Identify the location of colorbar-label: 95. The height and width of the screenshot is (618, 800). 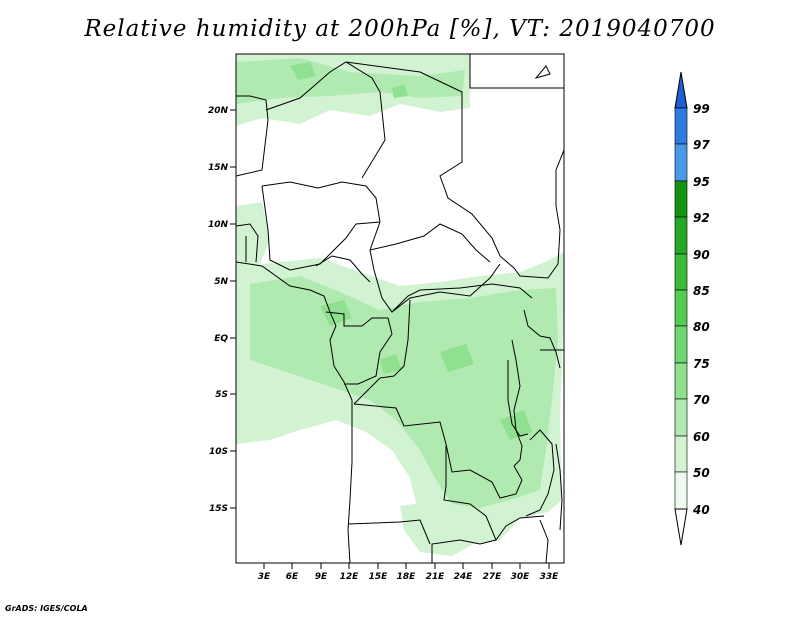
(701, 182).